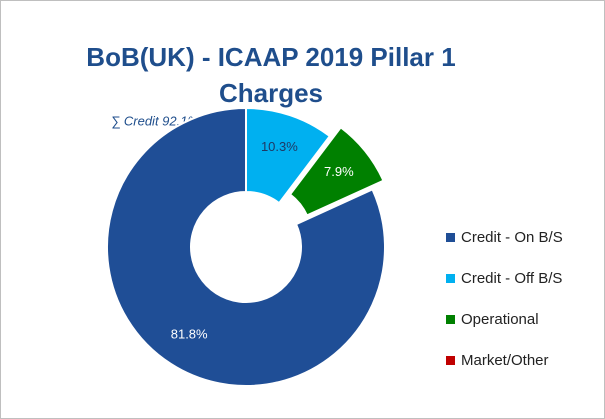  What do you see at coordinates (155, 120) in the screenshot?
I see `annotation: ∑ Credit 92.1%` at bounding box center [155, 120].